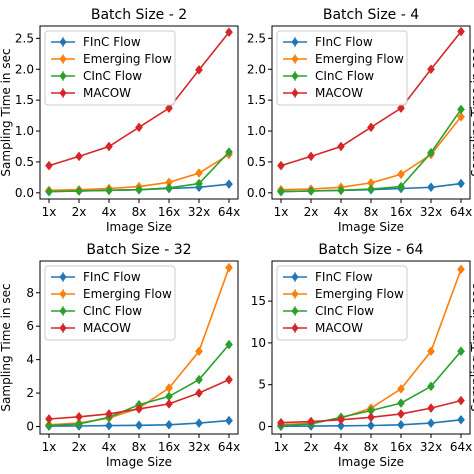  I want to click on y-tick-label: 2.5, so click(256, 38).